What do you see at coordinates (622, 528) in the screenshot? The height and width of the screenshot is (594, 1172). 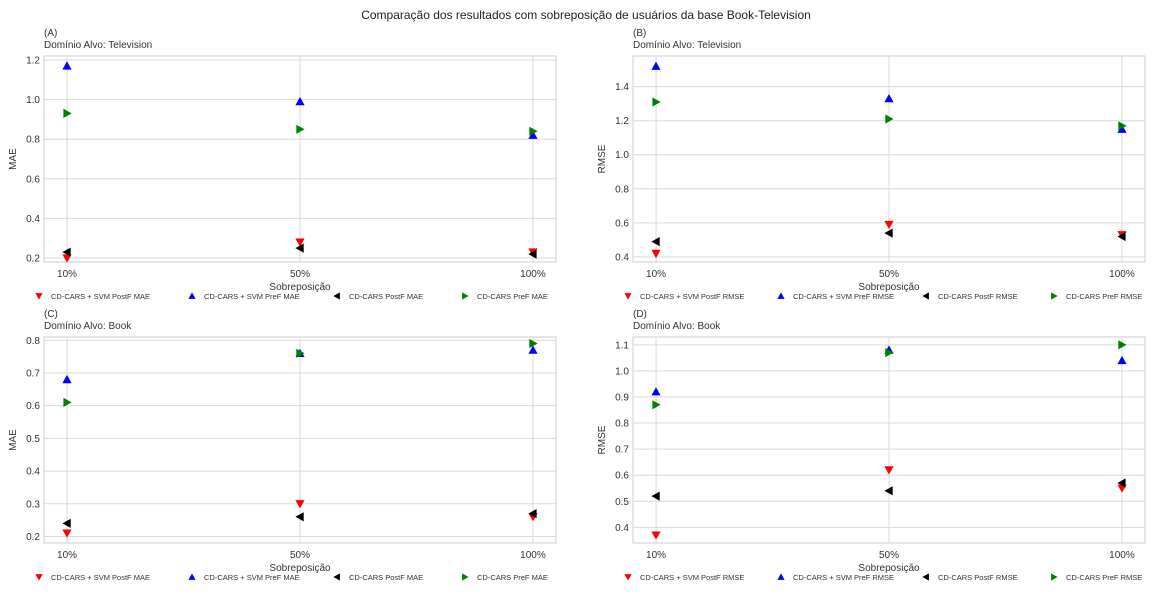 I see `panel3-ytick-label-0: 0.4` at bounding box center [622, 528].